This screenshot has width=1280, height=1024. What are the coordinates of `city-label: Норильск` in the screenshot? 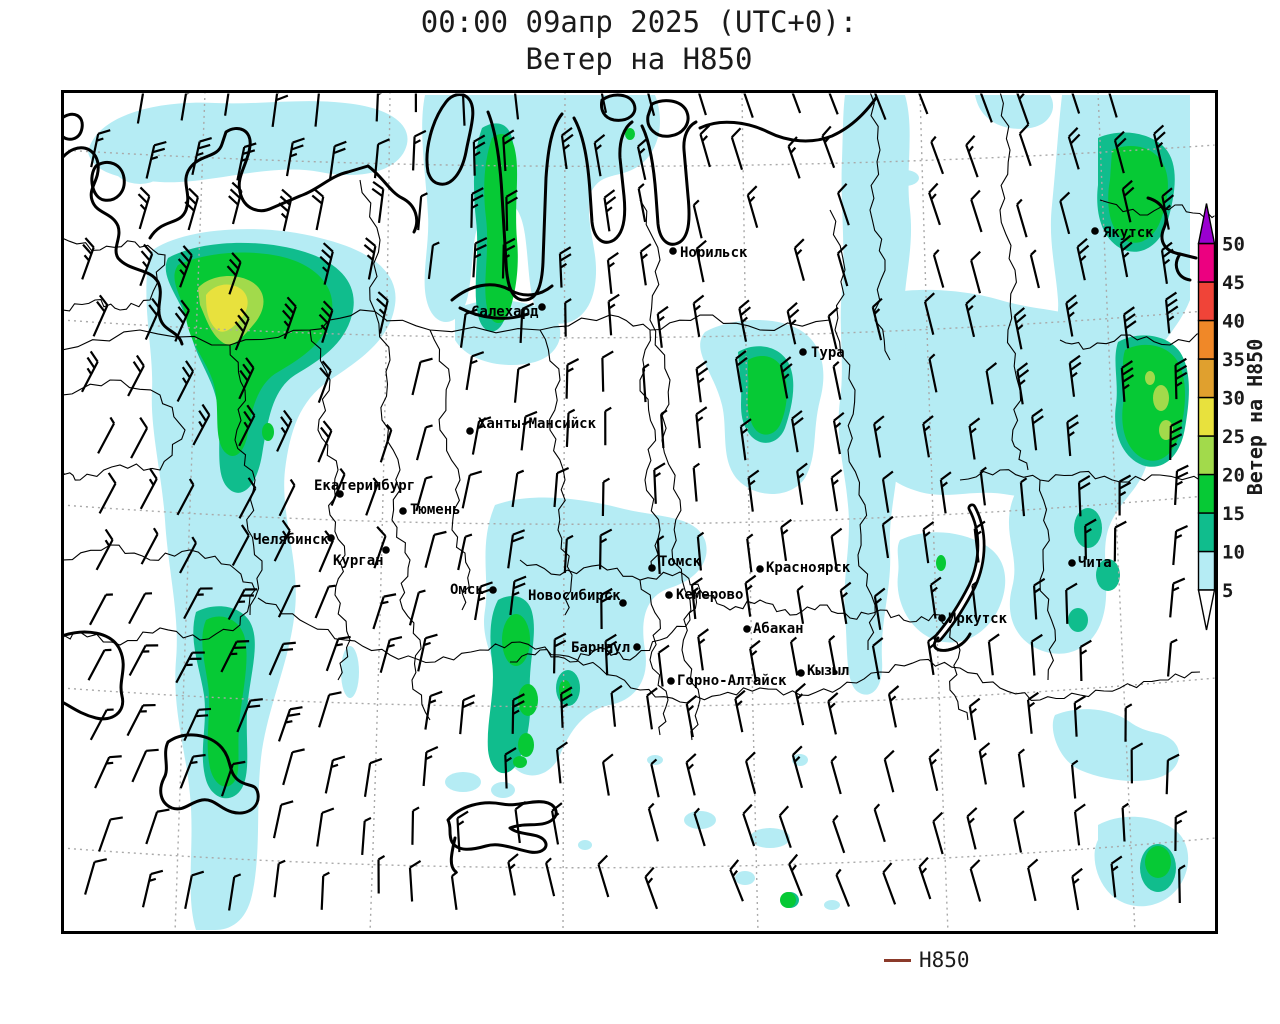 It's located at (714, 253).